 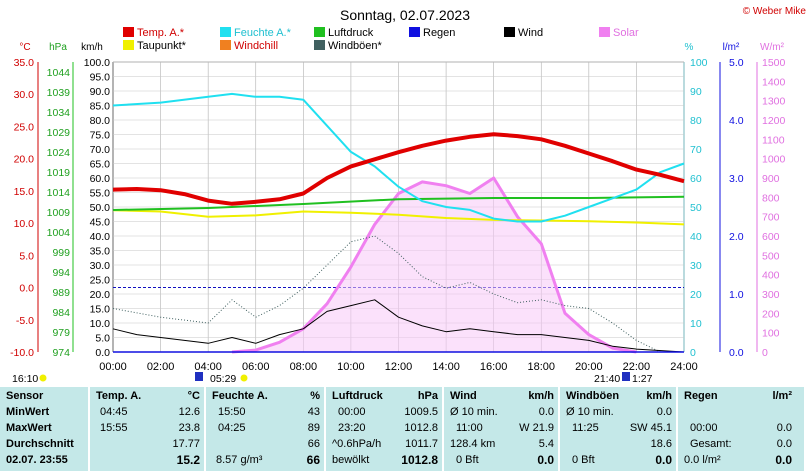 What do you see at coordinates (25, 321) in the screenshot?
I see `temp-tick-label: -5.0` at bounding box center [25, 321].